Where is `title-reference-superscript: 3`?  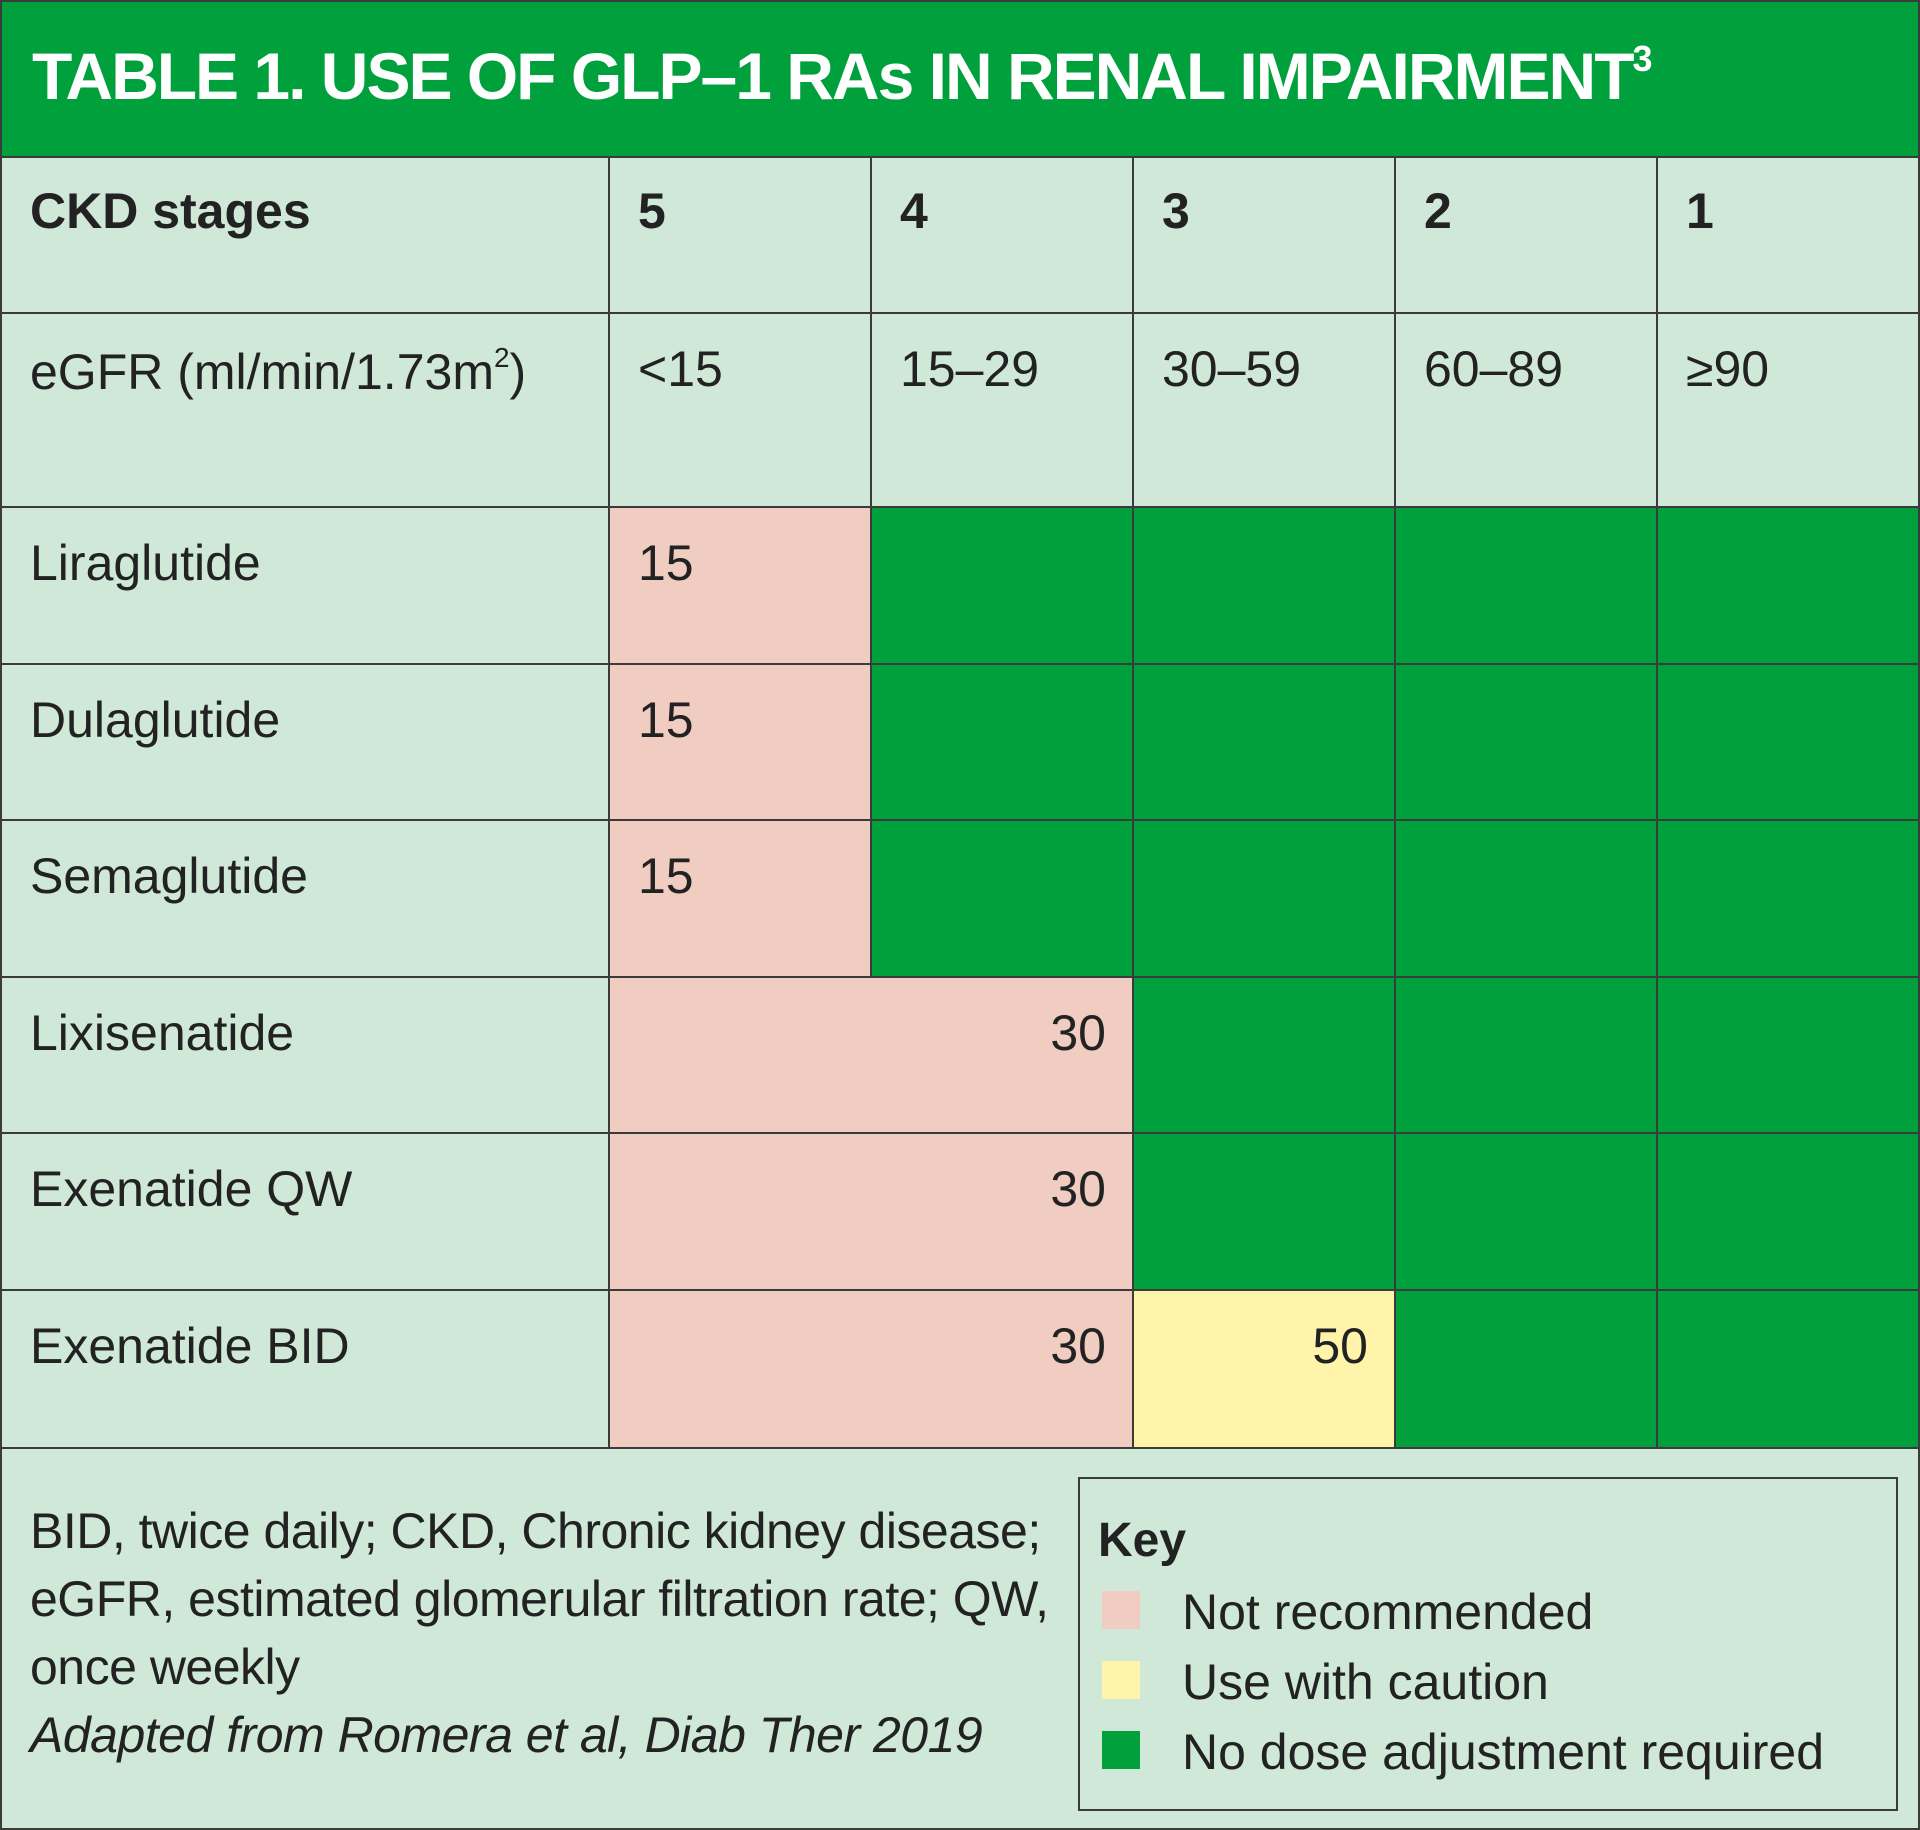
title-reference-superscript: 3 is located at coordinates (1642, 58).